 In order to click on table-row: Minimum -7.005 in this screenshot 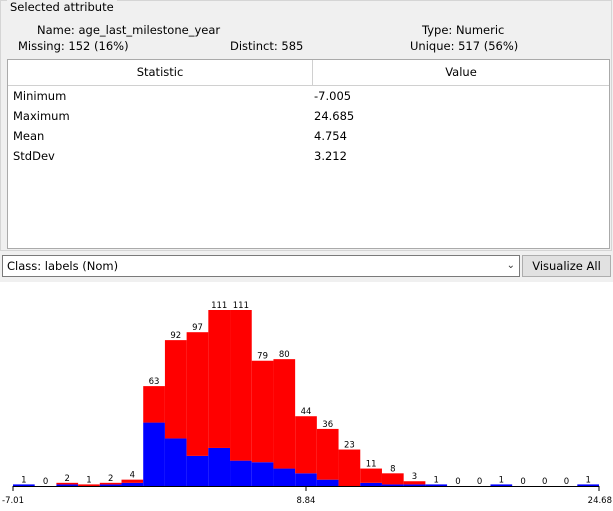, I will do `click(308, 96)`.